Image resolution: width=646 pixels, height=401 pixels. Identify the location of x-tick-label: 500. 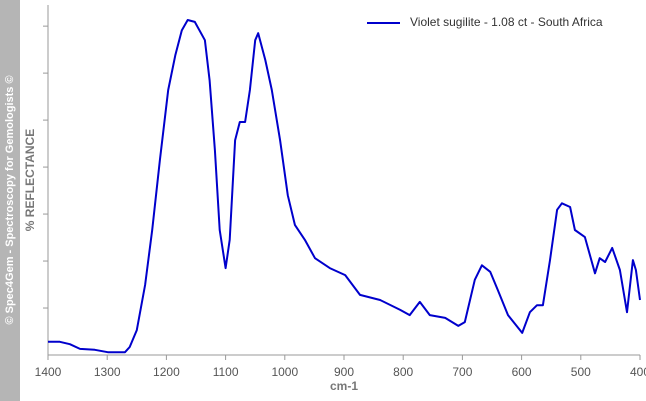
(581, 372).